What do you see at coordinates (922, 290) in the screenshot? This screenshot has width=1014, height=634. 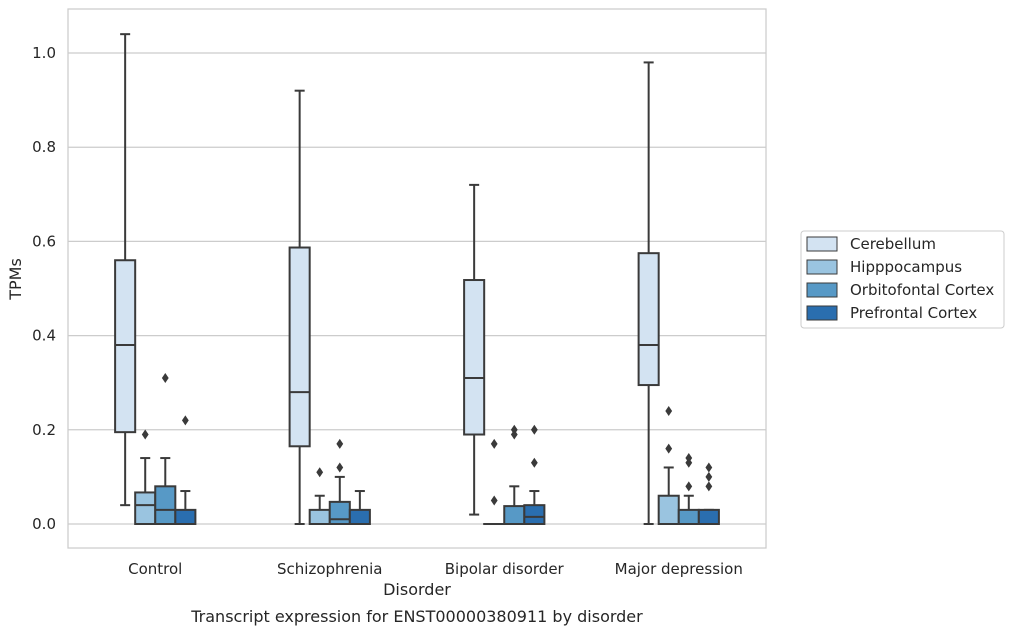 I see `legend-label: Orbitofontal Cortex` at bounding box center [922, 290].